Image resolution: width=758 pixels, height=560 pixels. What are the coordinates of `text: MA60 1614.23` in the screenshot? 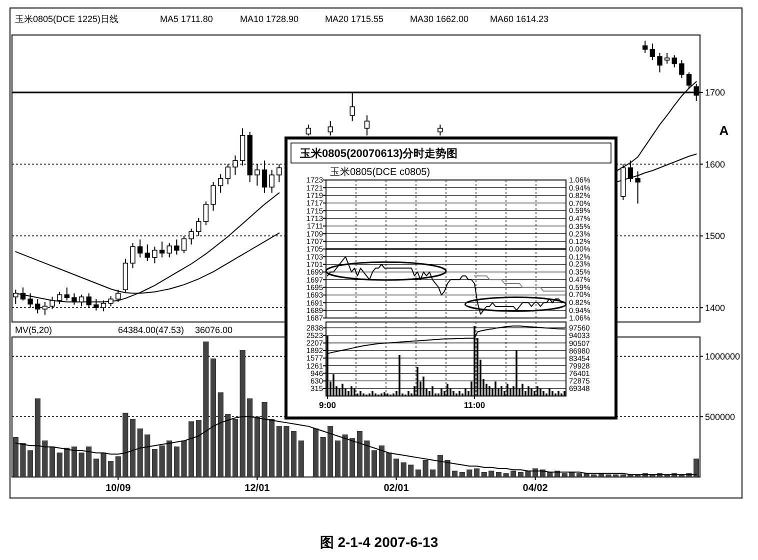 It's located at (519, 19).